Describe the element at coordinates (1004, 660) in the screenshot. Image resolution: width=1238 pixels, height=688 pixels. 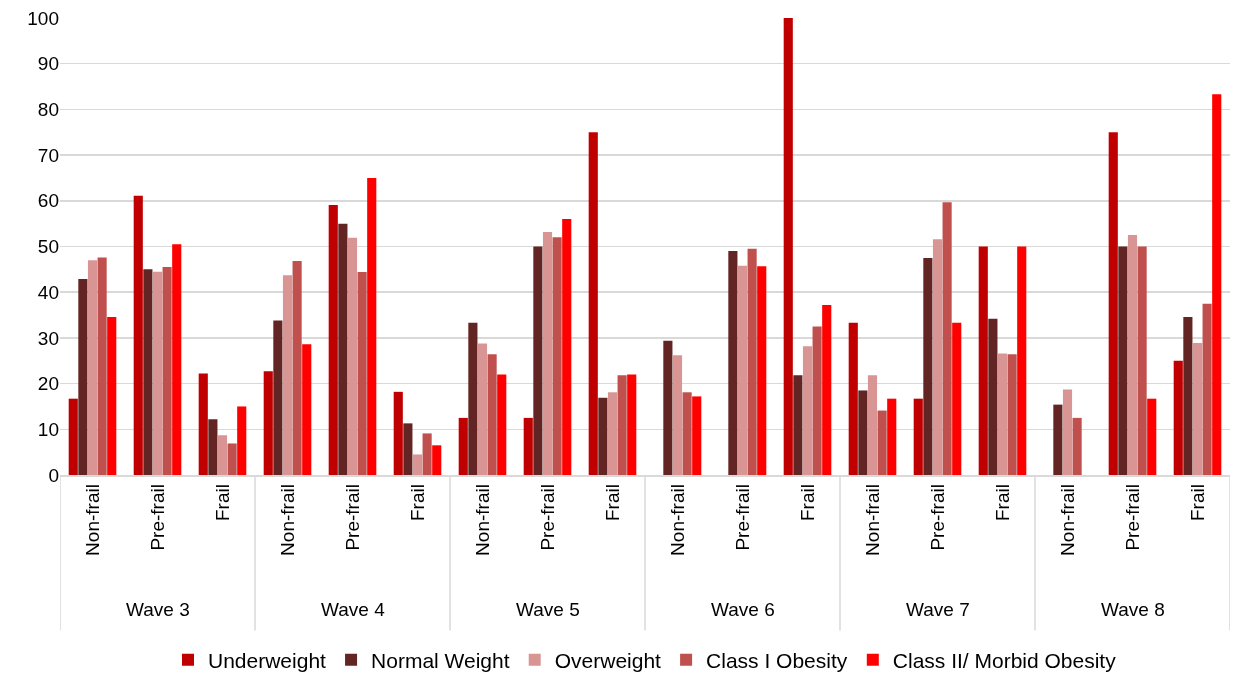
I see `legend-label: Class II/ Morbid Obesity` at that location.